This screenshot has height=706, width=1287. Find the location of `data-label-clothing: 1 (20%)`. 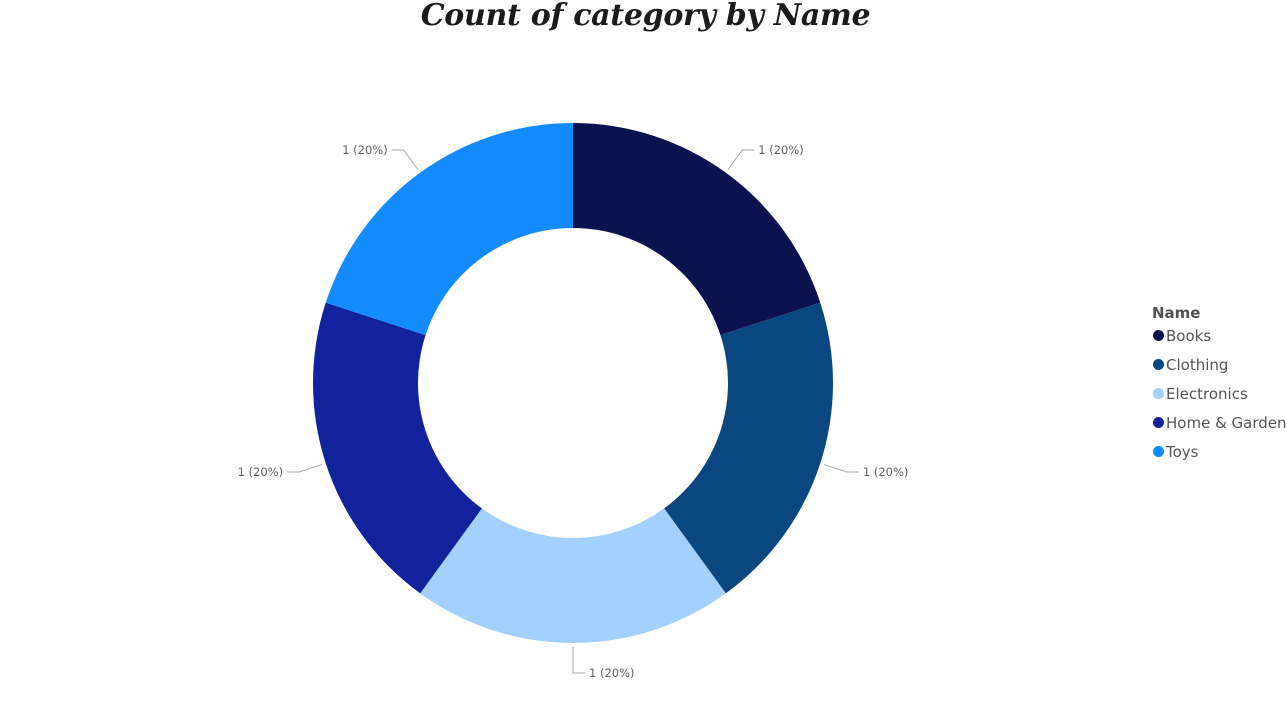

data-label-clothing: 1 (20%) is located at coordinates (886, 472).